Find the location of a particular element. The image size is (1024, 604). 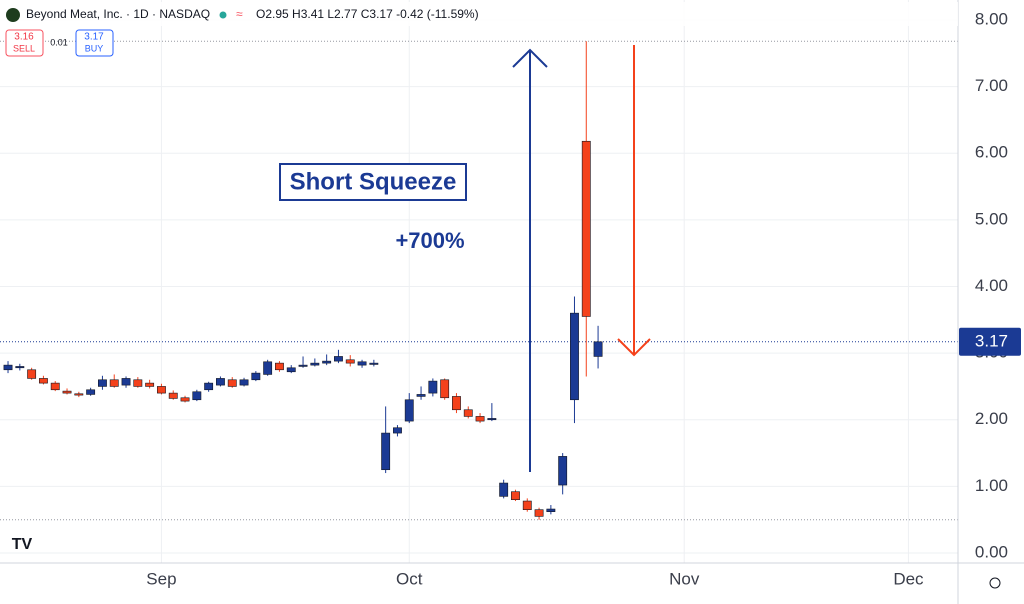

buy-label: BUY is located at coordinates (94, 48).